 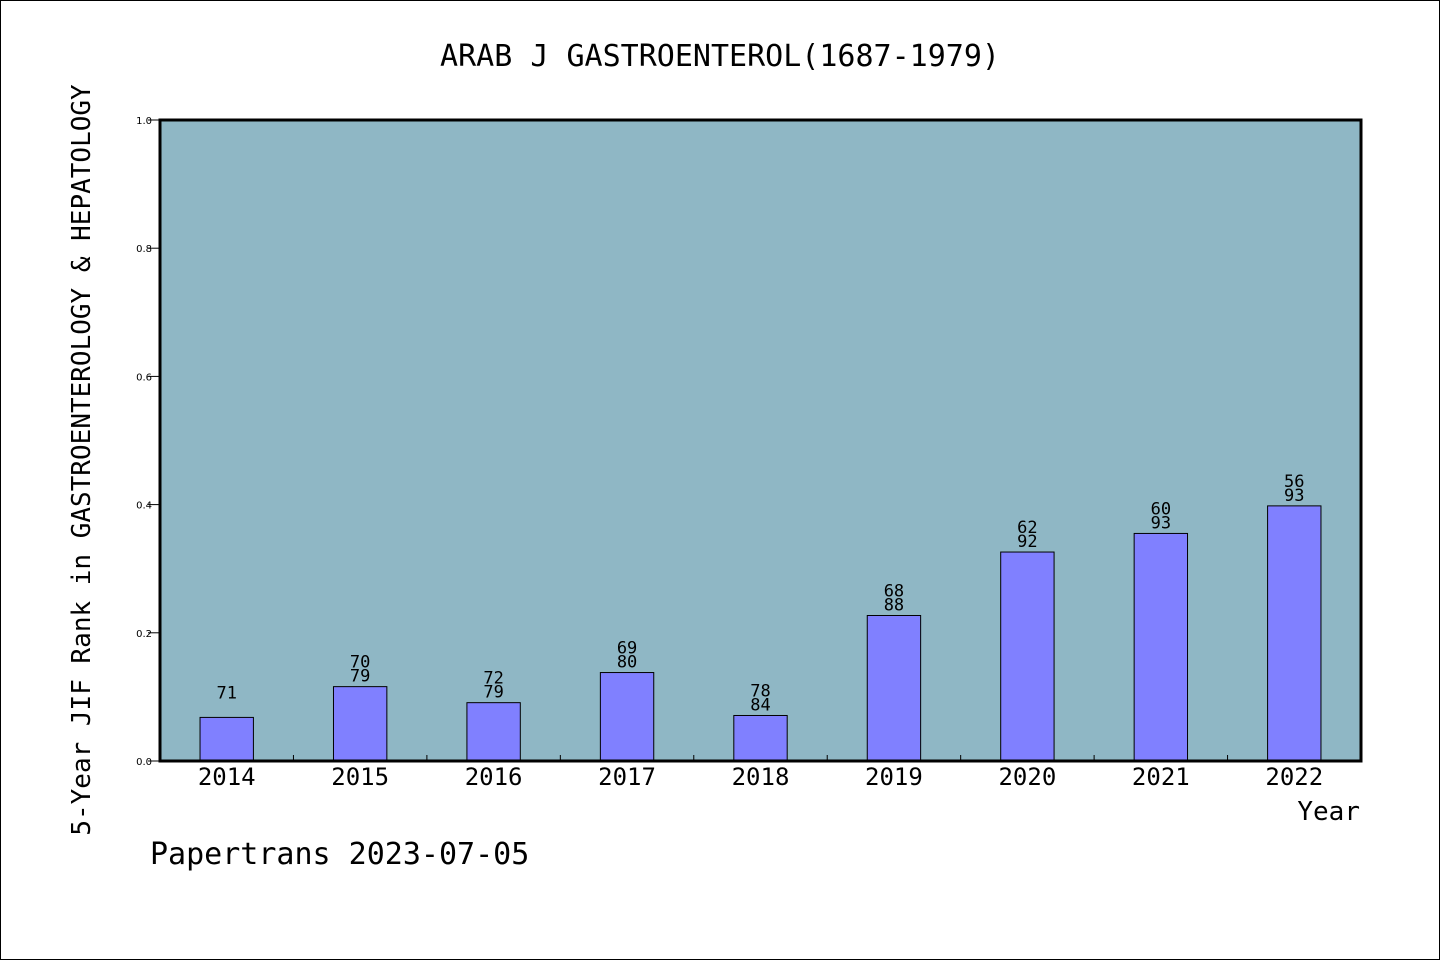 I want to click on bar-value-label: 70, so click(x=360, y=663).